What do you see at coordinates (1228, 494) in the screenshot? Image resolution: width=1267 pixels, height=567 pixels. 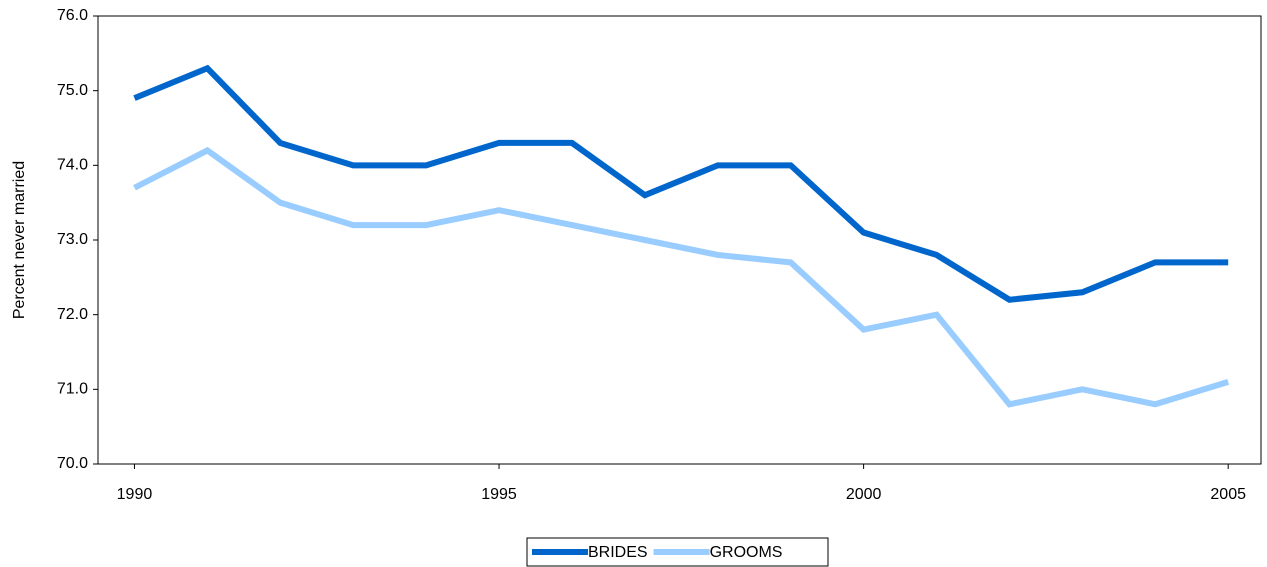 I see `x-tick-label: 2005` at bounding box center [1228, 494].